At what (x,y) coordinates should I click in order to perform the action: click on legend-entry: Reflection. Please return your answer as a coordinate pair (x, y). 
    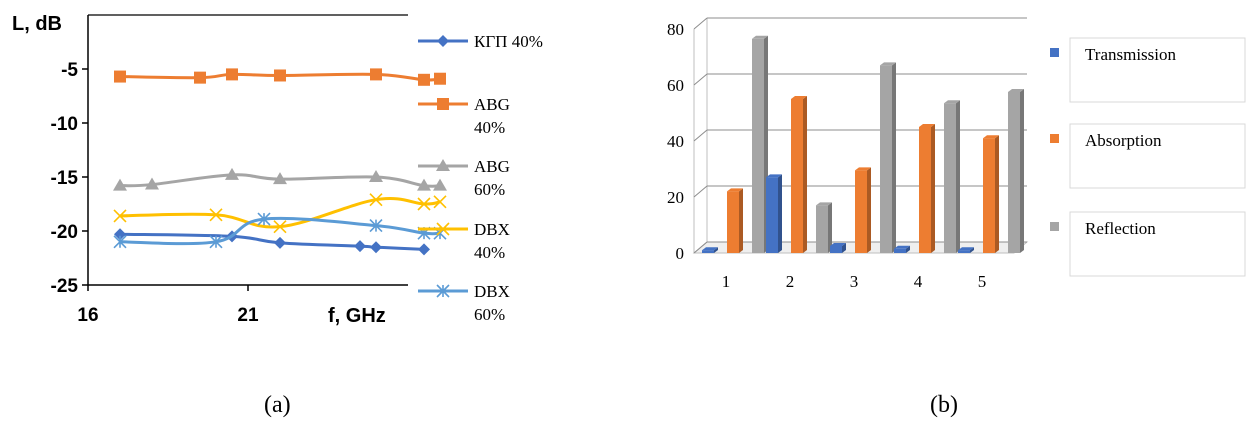
    Looking at the image, I should click on (1148, 244).